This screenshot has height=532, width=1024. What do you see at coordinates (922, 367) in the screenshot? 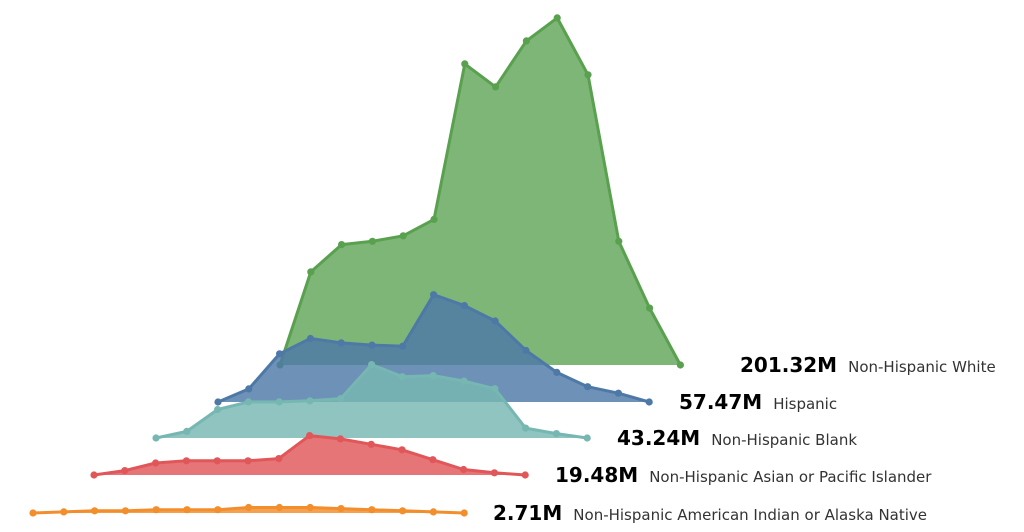
I see `series-name-label: Non-Hispanic White` at bounding box center [922, 367].